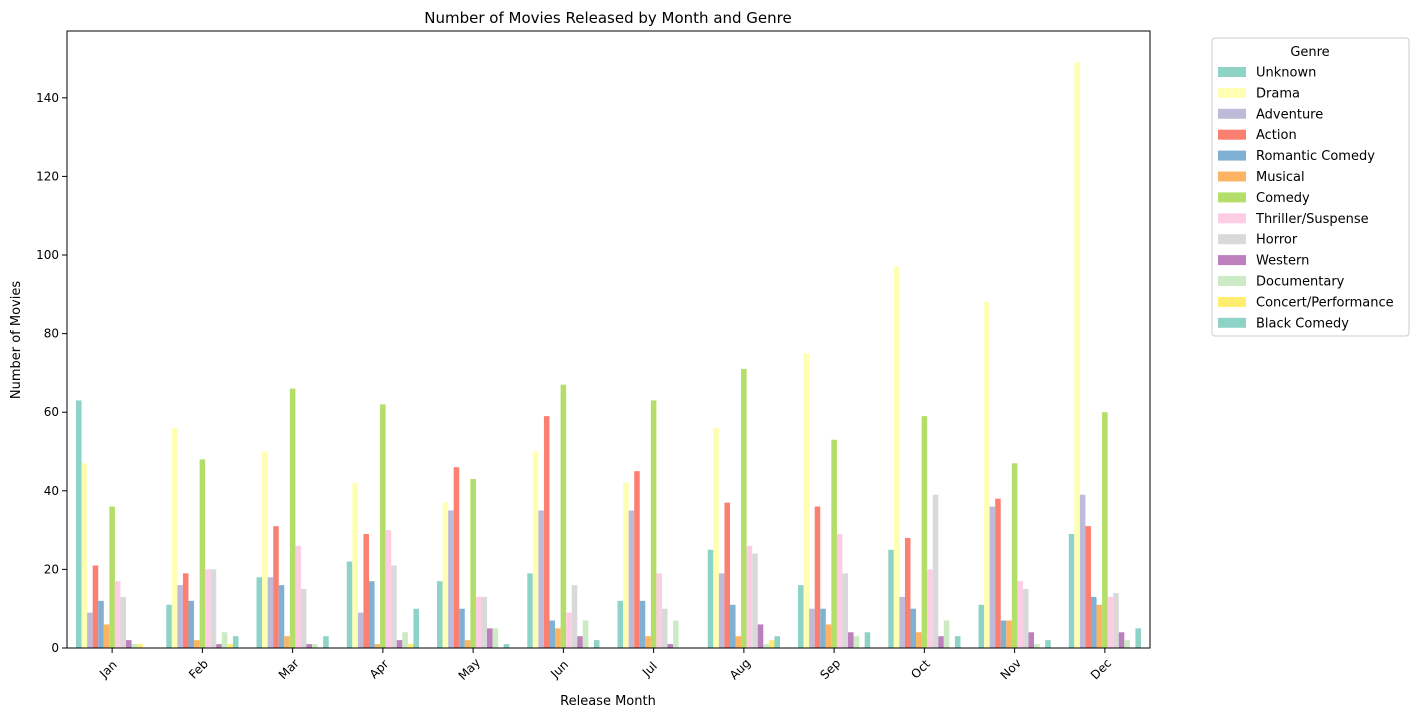 The image size is (1418, 717). Describe the element at coordinates (605, 665) in the screenshot. I see `x-axis: Jan Feb Mar Apr May Jun Jul Aug Sep Oct Nov Dec` at that location.